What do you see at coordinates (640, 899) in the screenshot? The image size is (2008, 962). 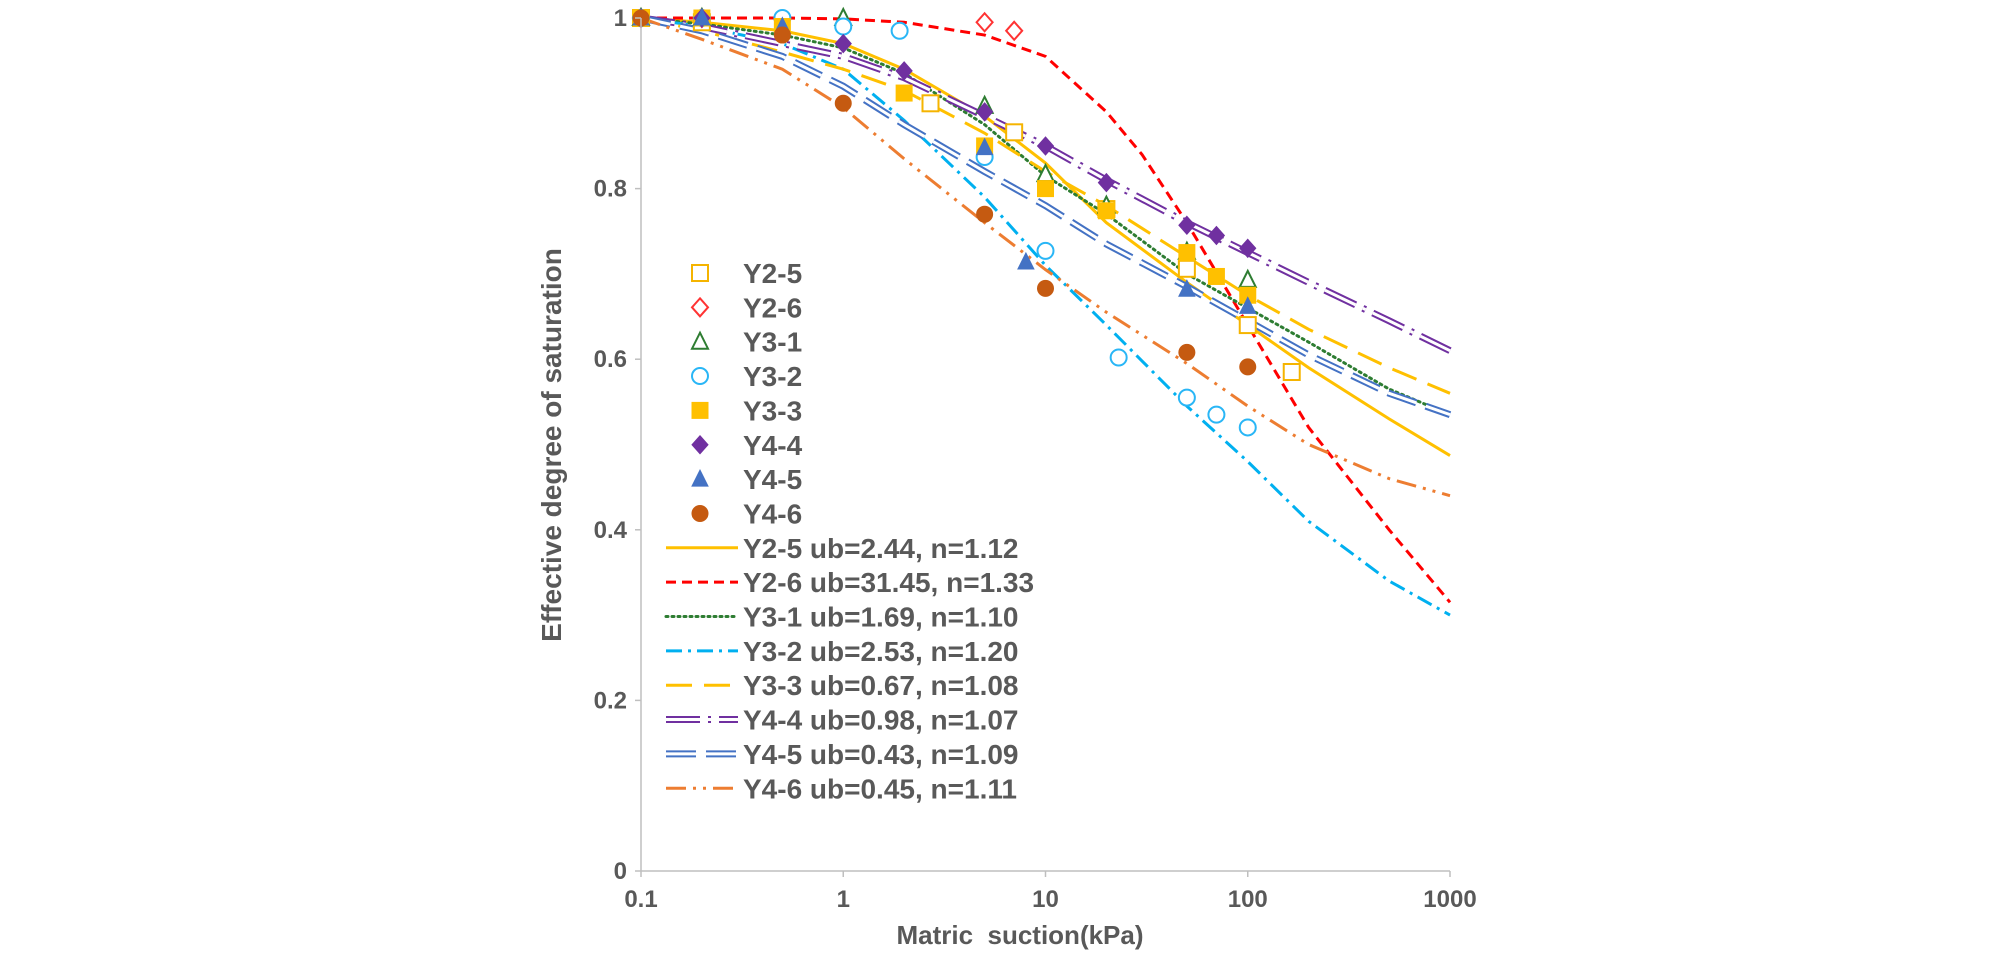 I see `x-tick-label: 0.1` at bounding box center [640, 899].